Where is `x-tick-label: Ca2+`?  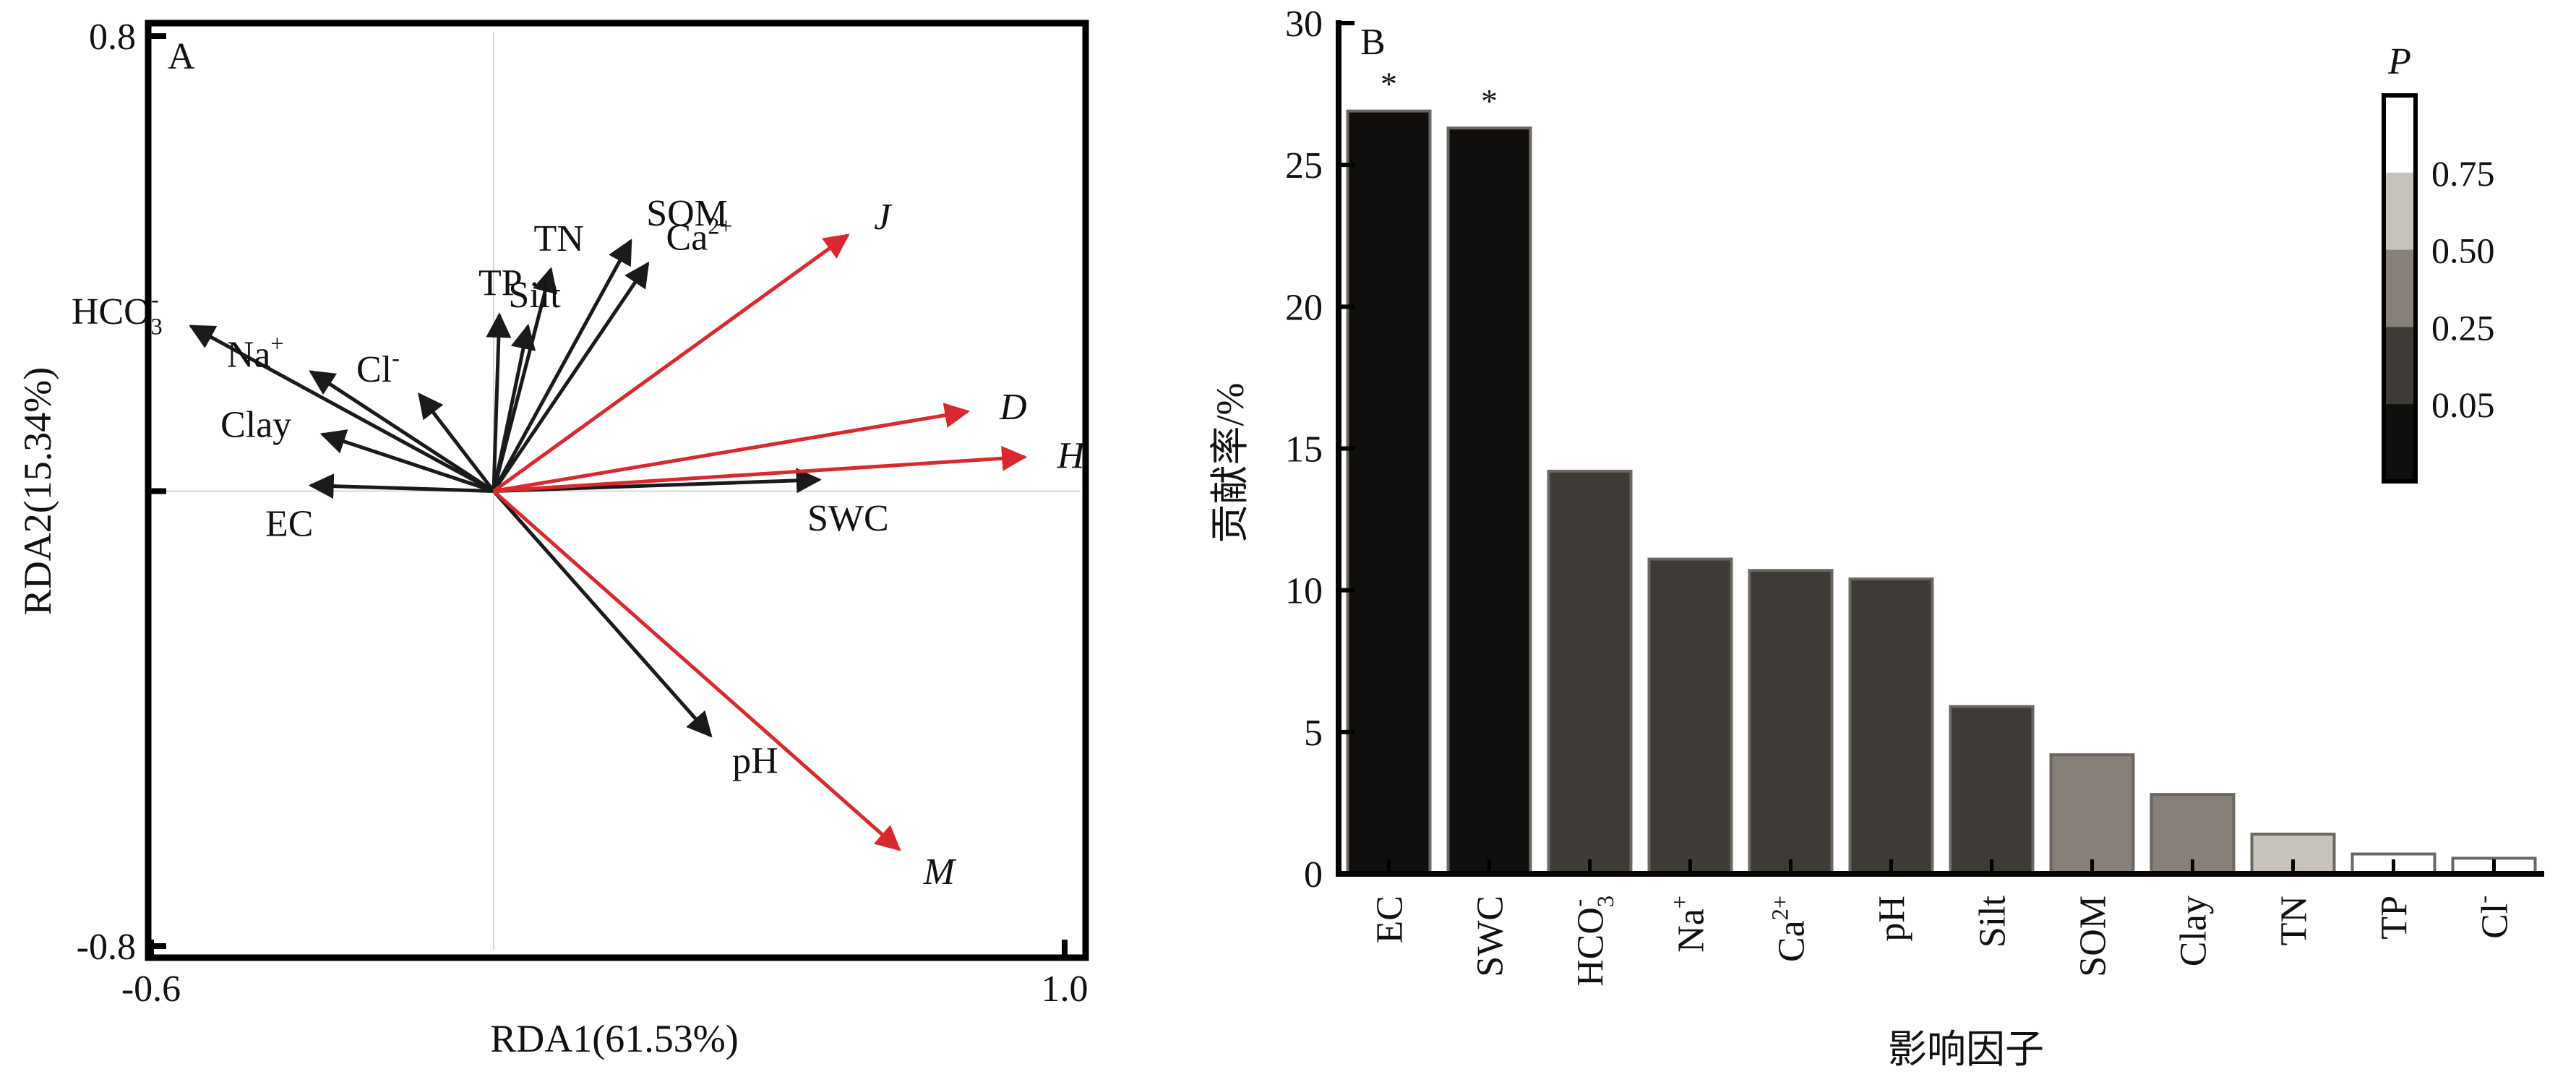 x-tick-label: Ca2+ is located at coordinates (1790, 929).